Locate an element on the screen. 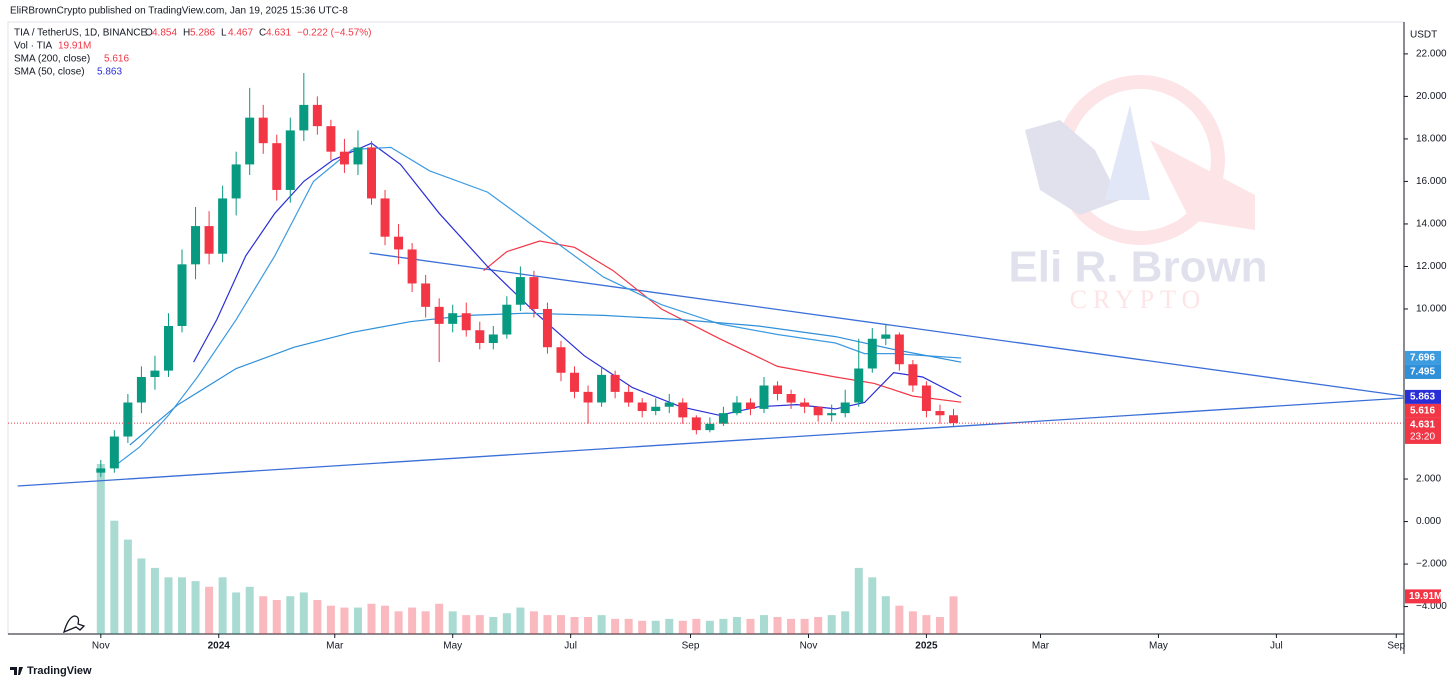 The width and height of the screenshot is (1456, 685). watermark-ring is located at coordinates (1140, 160).